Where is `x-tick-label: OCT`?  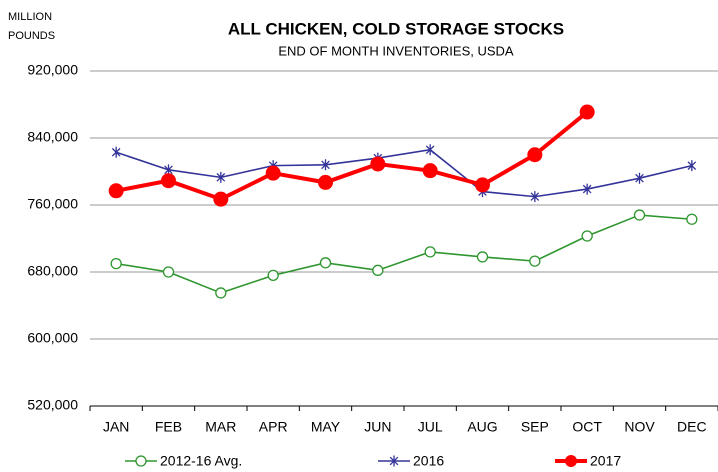 x-tick-label: OCT is located at coordinates (587, 427).